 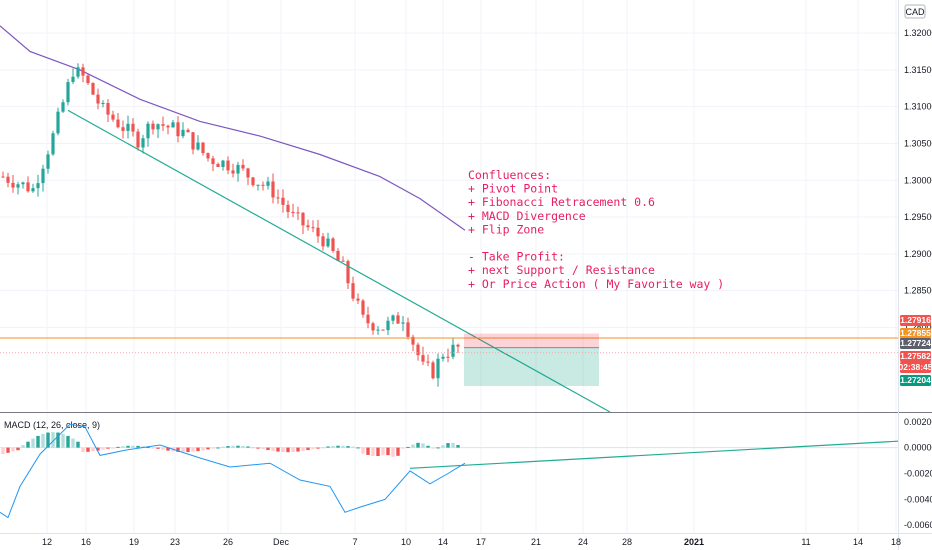 What do you see at coordinates (805, 542) in the screenshot?
I see `time-tick-label: 11` at bounding box center [805, 542].